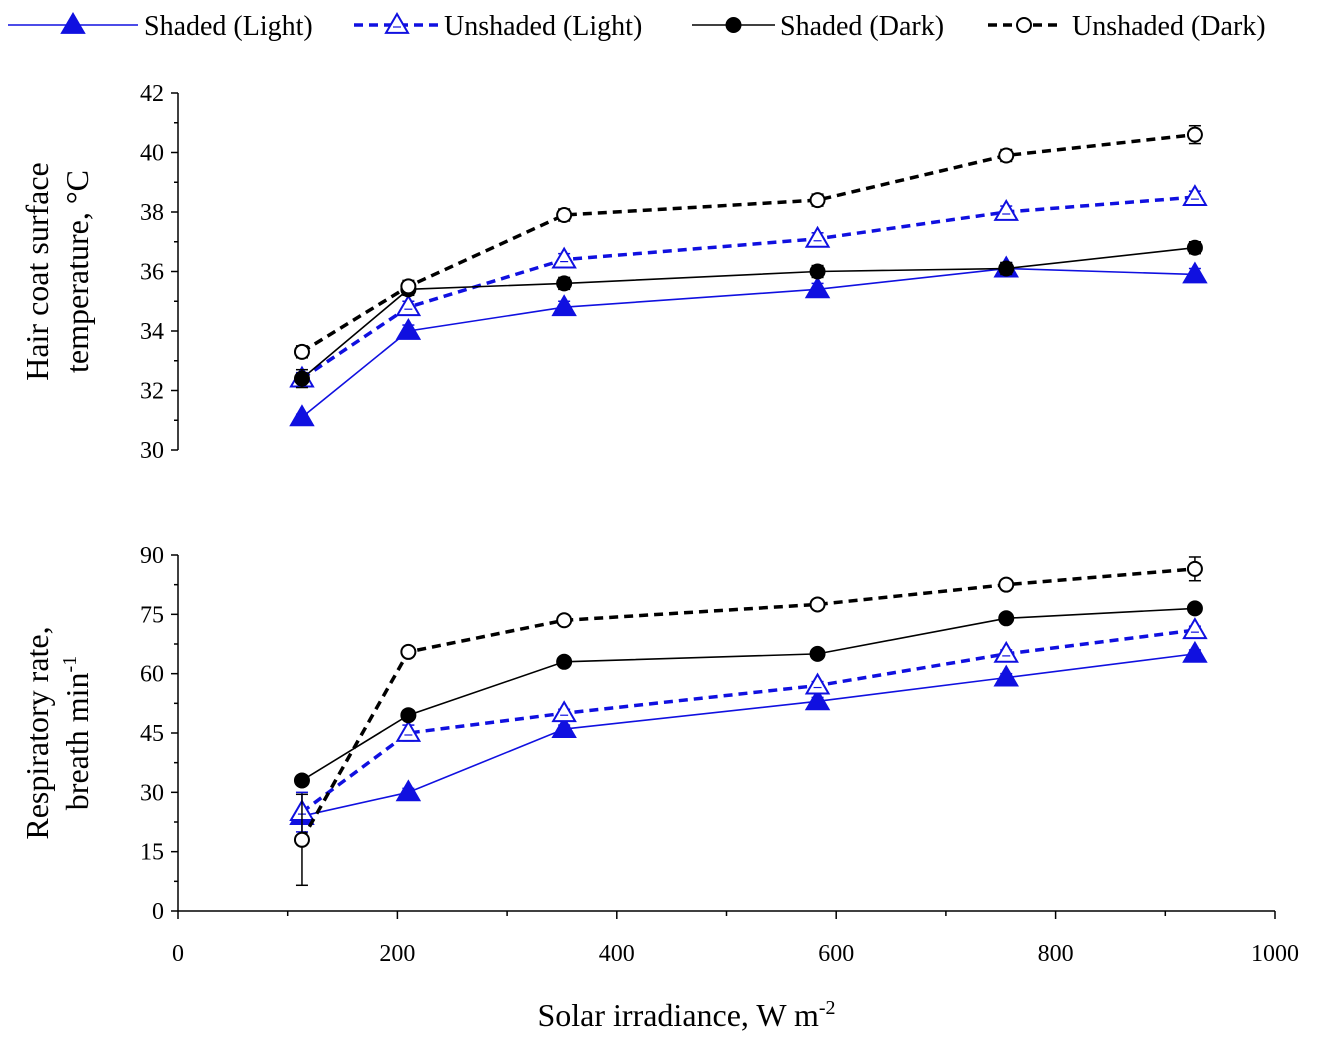 This screenshot has width=1325, height=1037. What do you see at coordinates (77, 741) in the screenshot?
I see `y-axis-title-line2-text: breath min` at bounding box center [77, 741].